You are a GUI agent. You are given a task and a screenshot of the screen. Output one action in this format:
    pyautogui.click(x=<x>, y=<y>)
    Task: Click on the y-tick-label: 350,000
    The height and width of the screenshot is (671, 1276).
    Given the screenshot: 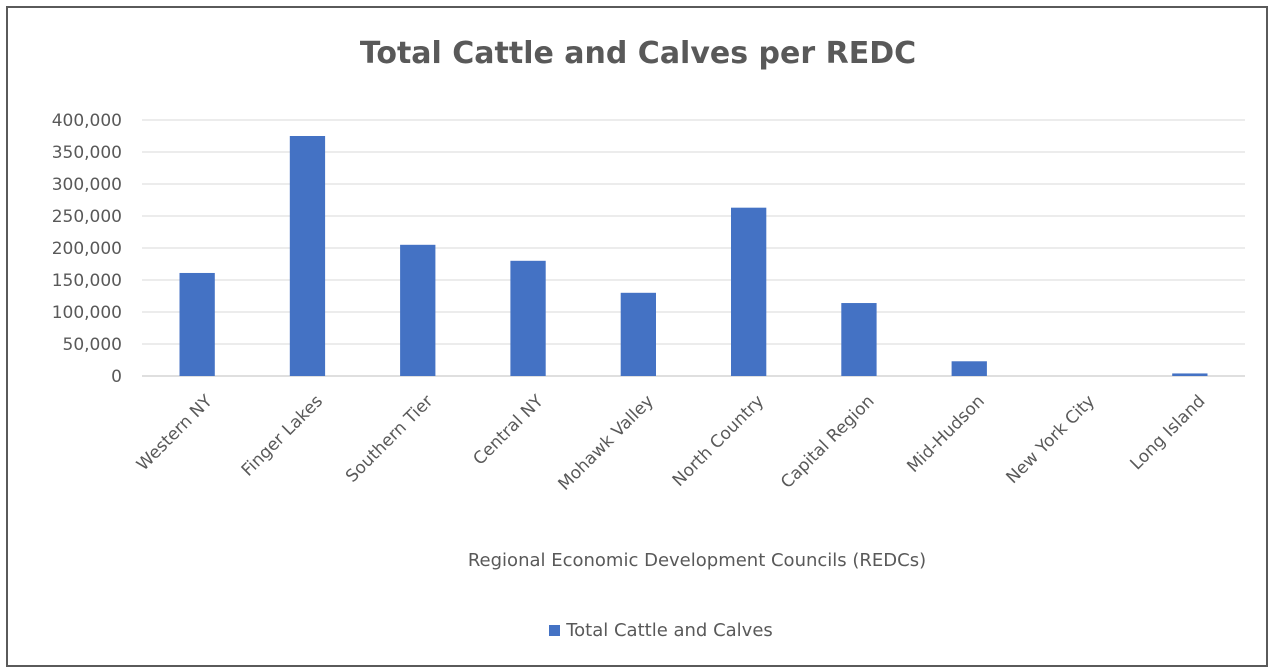 What is the action you would take?
    pyautogui.click(x=87, y=153)
    